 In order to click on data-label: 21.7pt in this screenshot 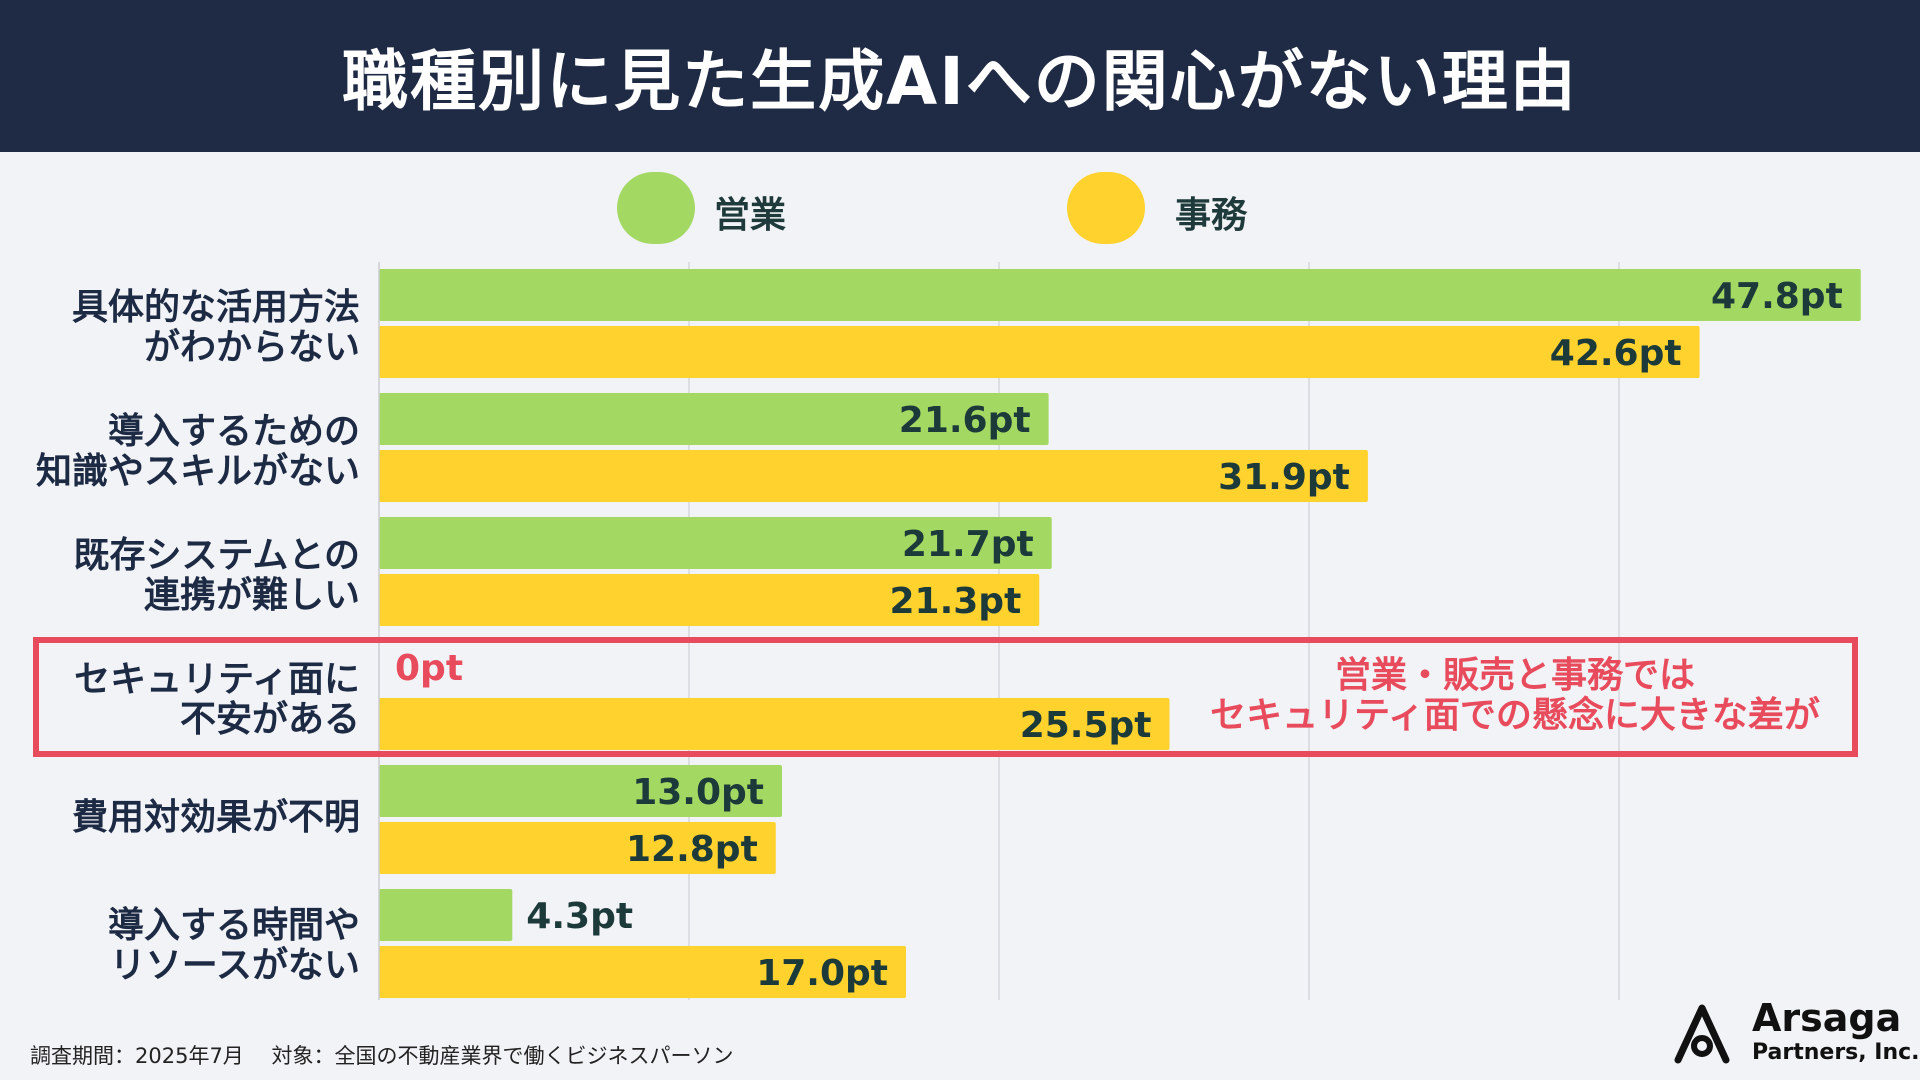, I will do `click(968, 544)`.